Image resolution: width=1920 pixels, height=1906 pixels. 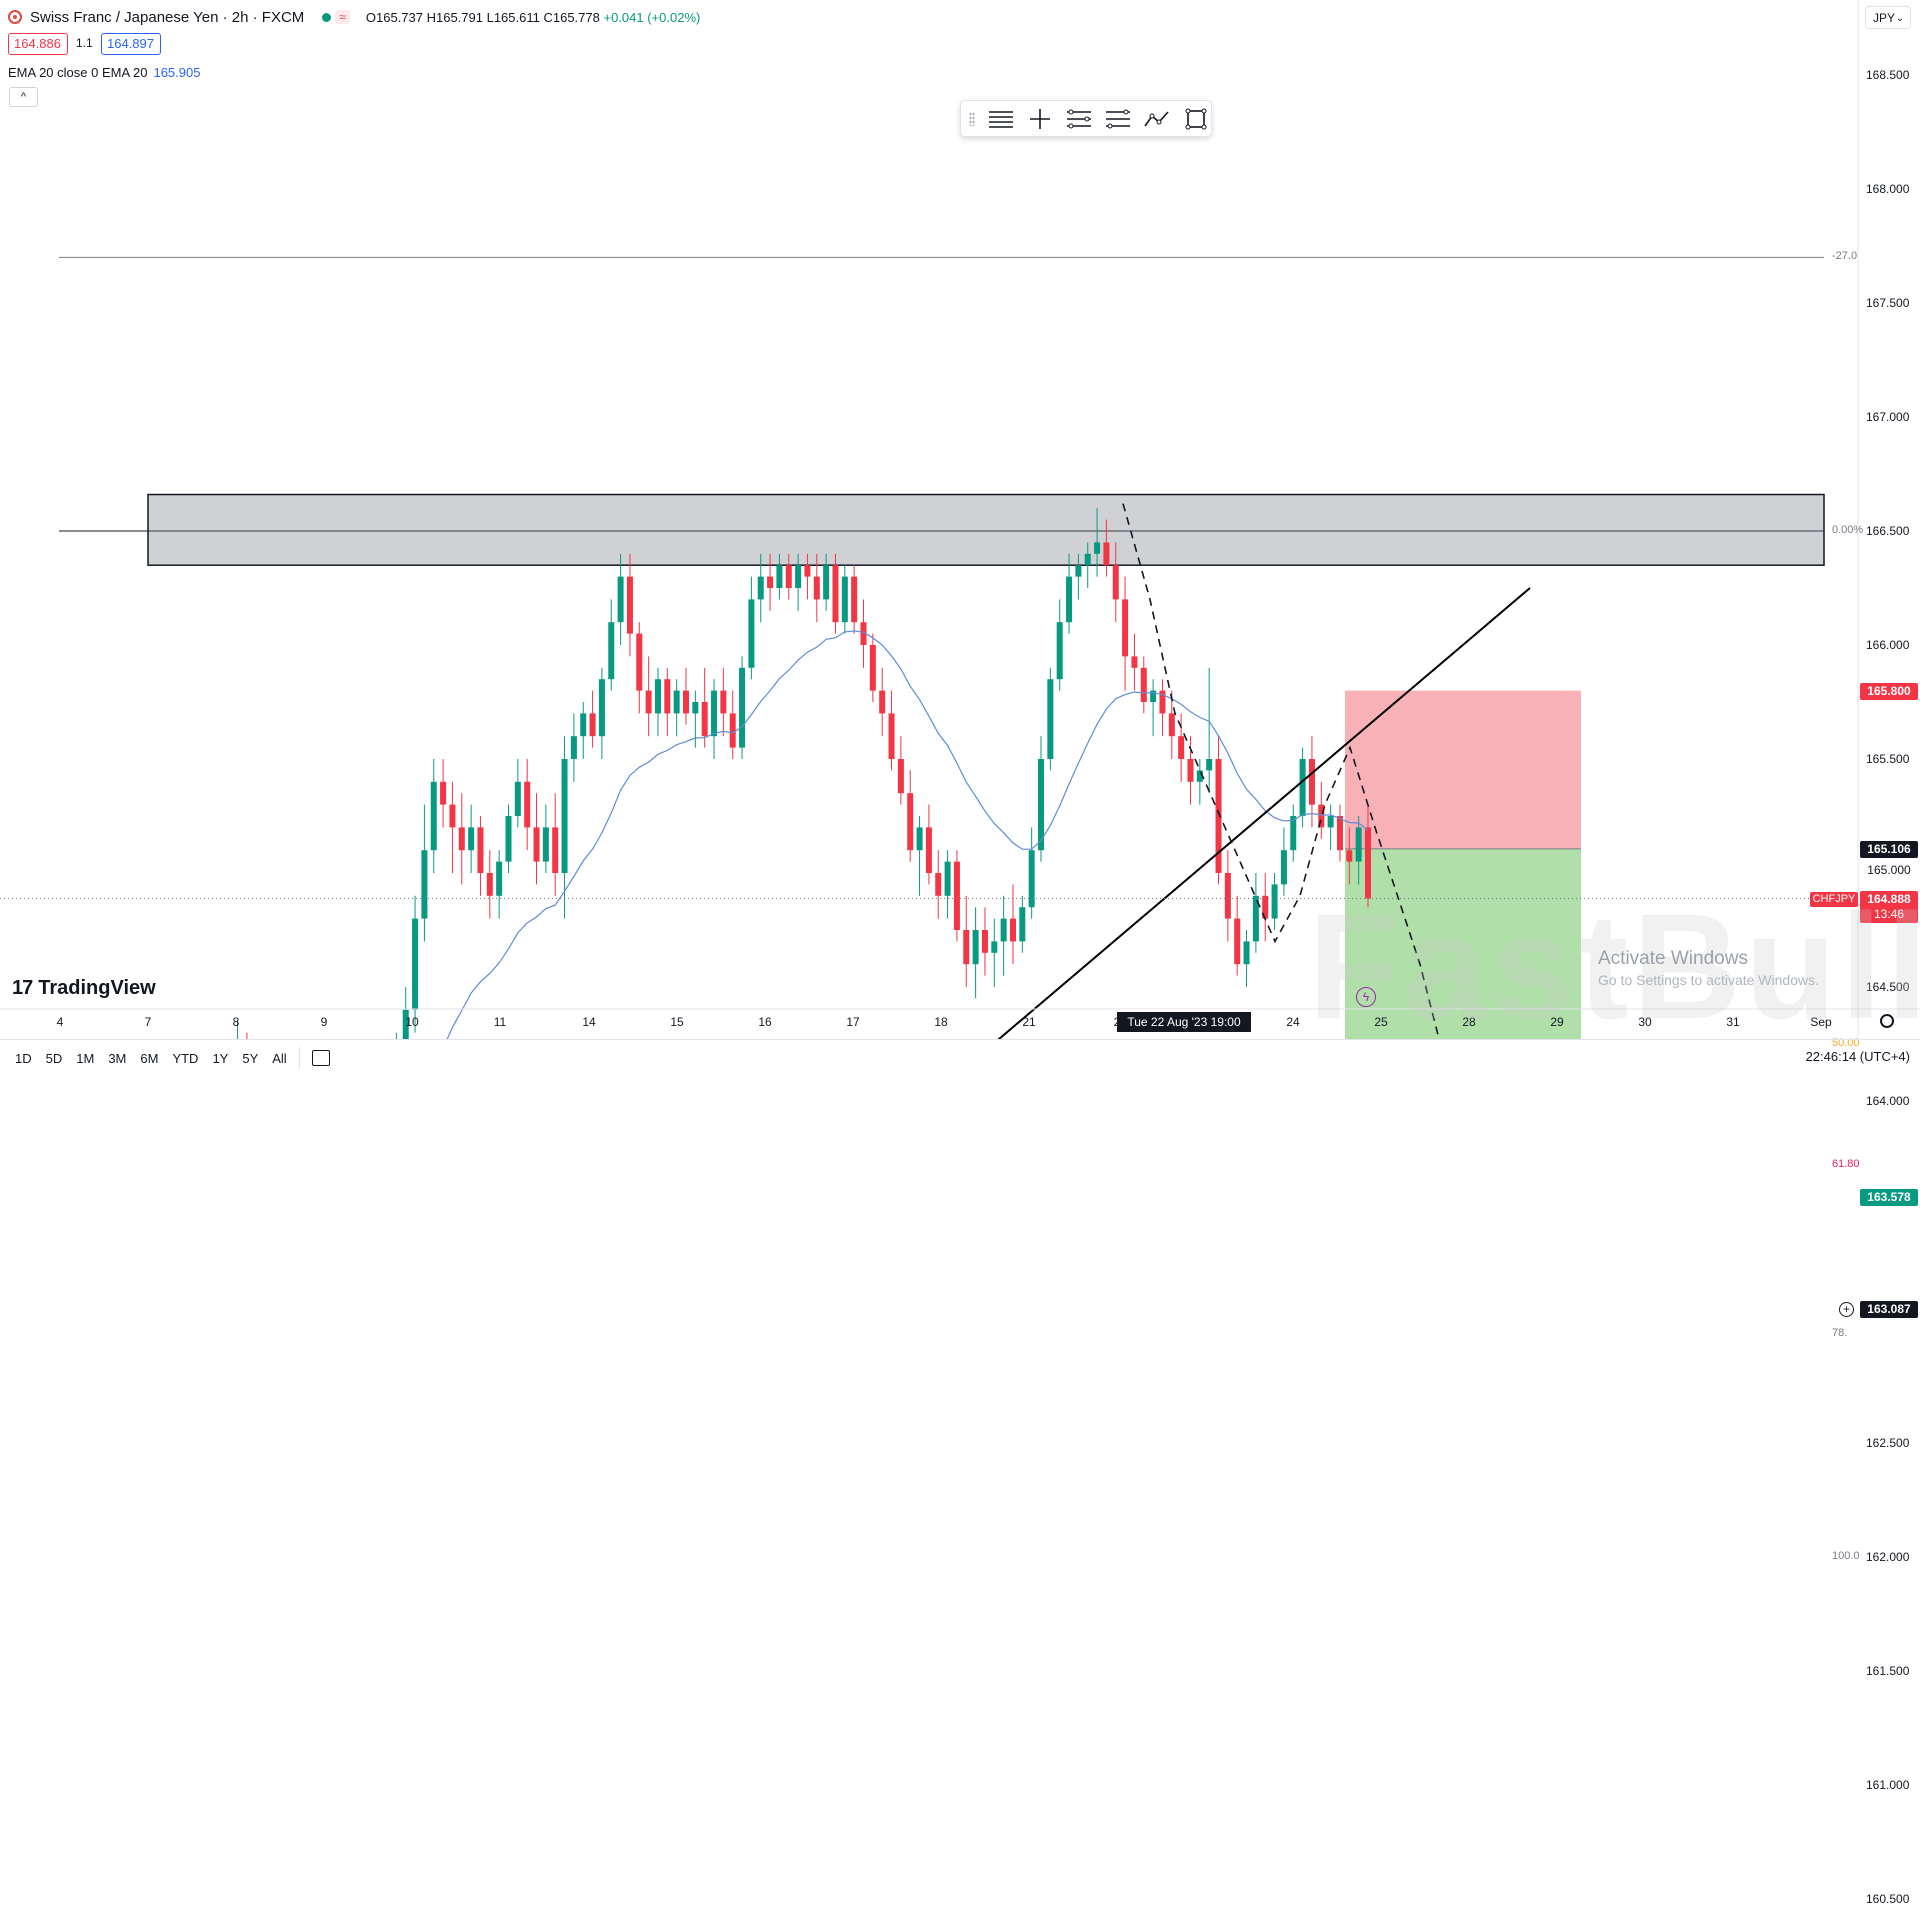 What do you see at coordinates (1157, 119) in the screenshot?
I see `path-icon` at bounding box center [1157, 119].